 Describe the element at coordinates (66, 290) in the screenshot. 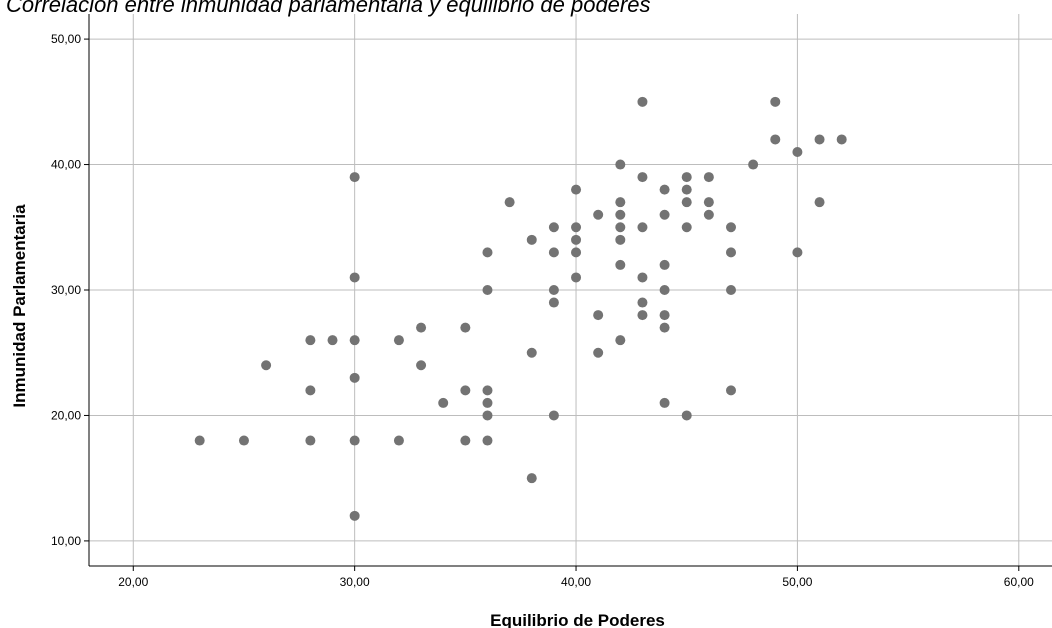

I see `y-tick-label: 30,00` at that location.